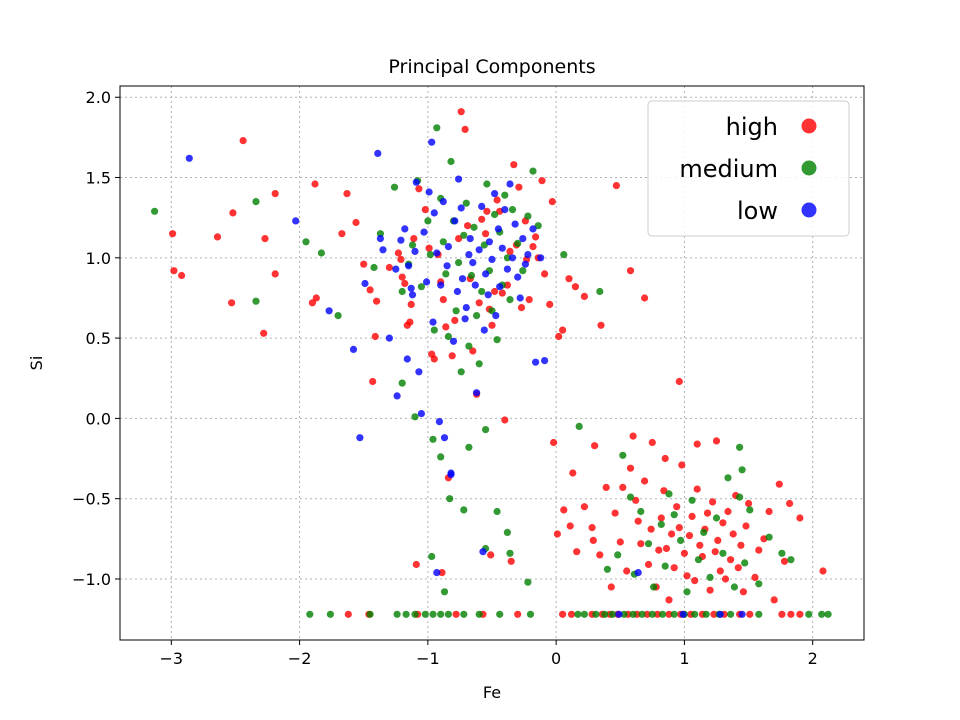 Image resolution: width=960 pixels, height=720 pixels. Describe the element at coordinates (489, 654) in the screenshot. I see `x-axis-ticks: −3 −2 −1 0 1 2` at that location.